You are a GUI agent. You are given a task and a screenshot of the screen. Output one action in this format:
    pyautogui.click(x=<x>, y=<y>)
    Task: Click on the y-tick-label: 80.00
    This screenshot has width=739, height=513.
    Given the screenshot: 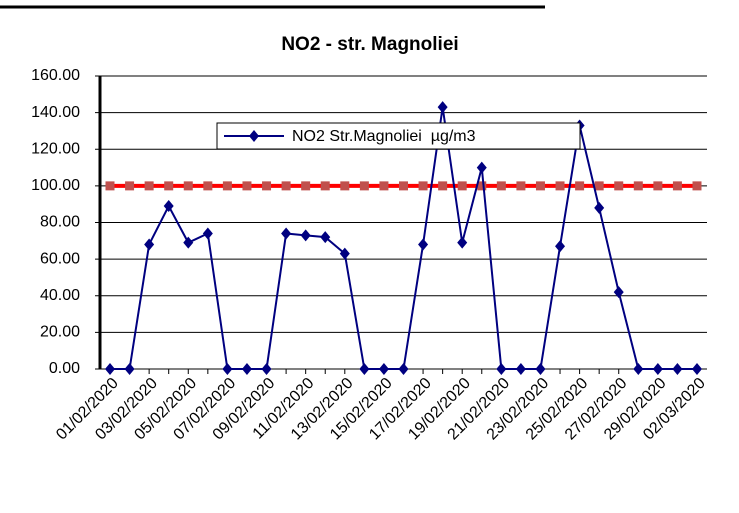 What is the action you would take?
    pyautogui.click(x=60, y=222)
    